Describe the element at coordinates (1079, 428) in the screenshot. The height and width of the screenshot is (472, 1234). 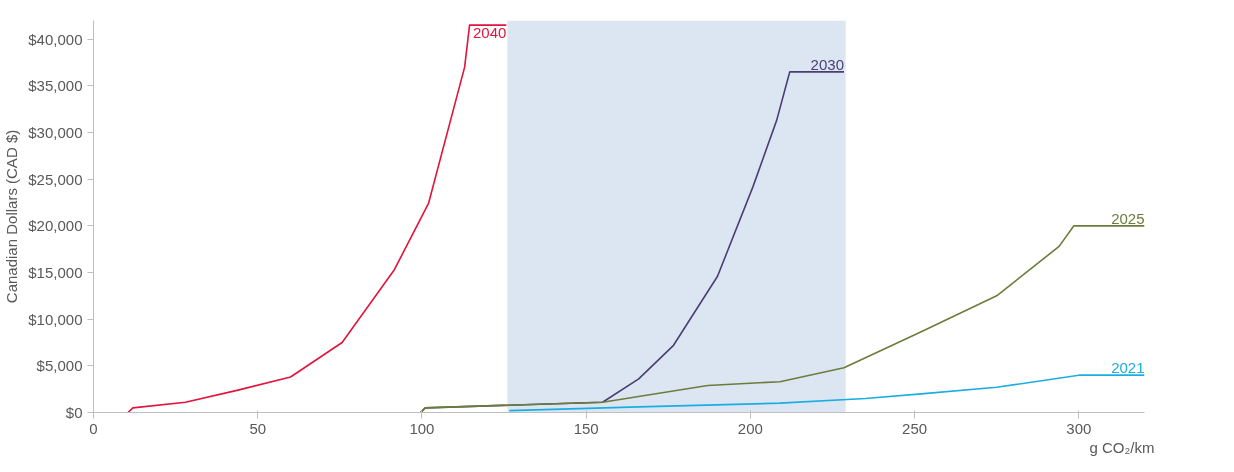
I see `x-tick-label: 300` at that location.